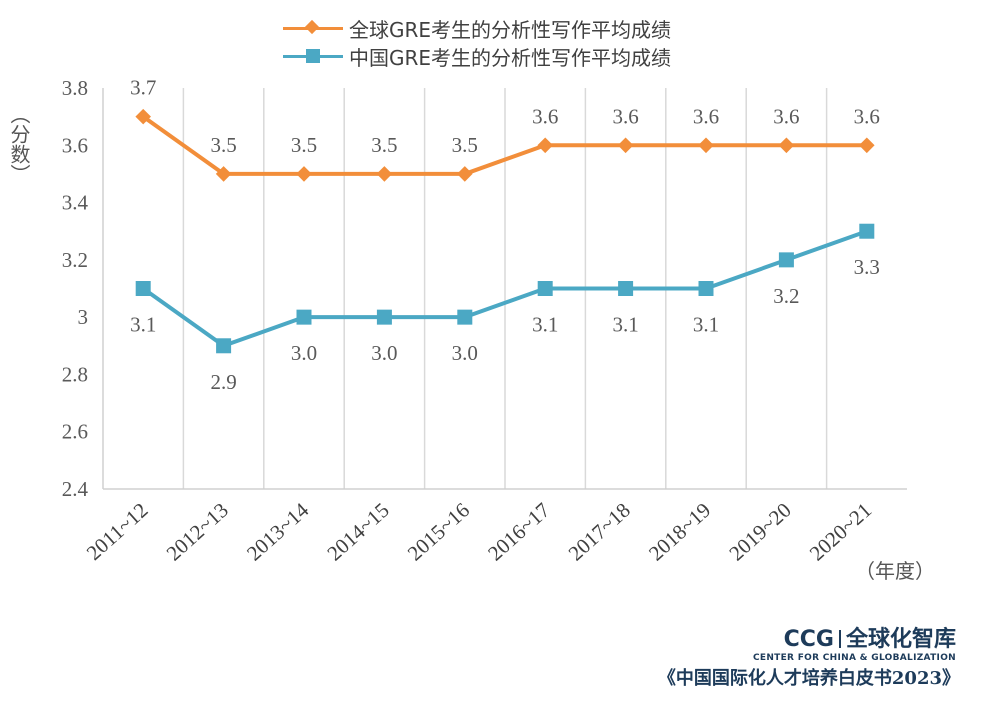 The image size is (990, 720). What do you see at coordinates (75, 203) in the screenshot?
I see `y-tick-label: 3.4` at bounding box center [75, 203].